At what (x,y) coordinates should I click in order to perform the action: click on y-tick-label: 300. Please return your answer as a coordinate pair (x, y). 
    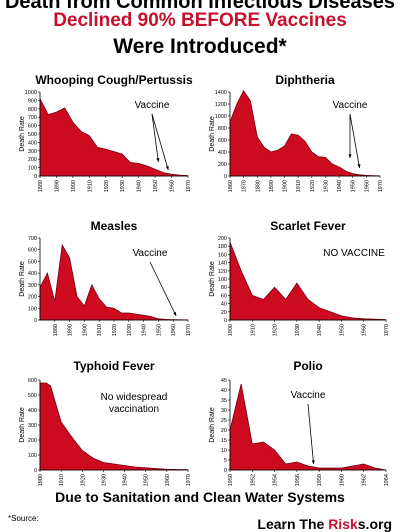
    Looking at the image, I should click on (32, 152).